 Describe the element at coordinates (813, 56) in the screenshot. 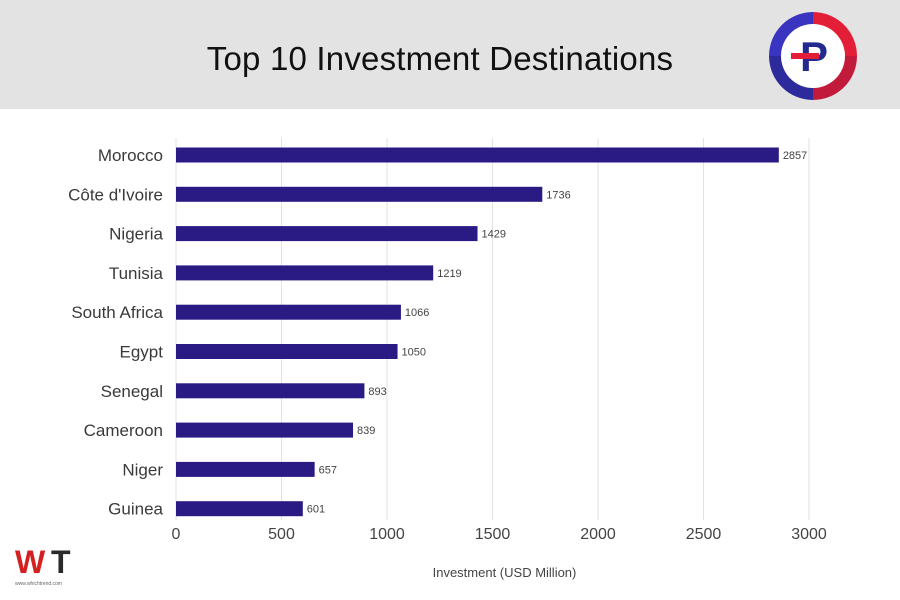

I see `publisher-logo: P` at that location.